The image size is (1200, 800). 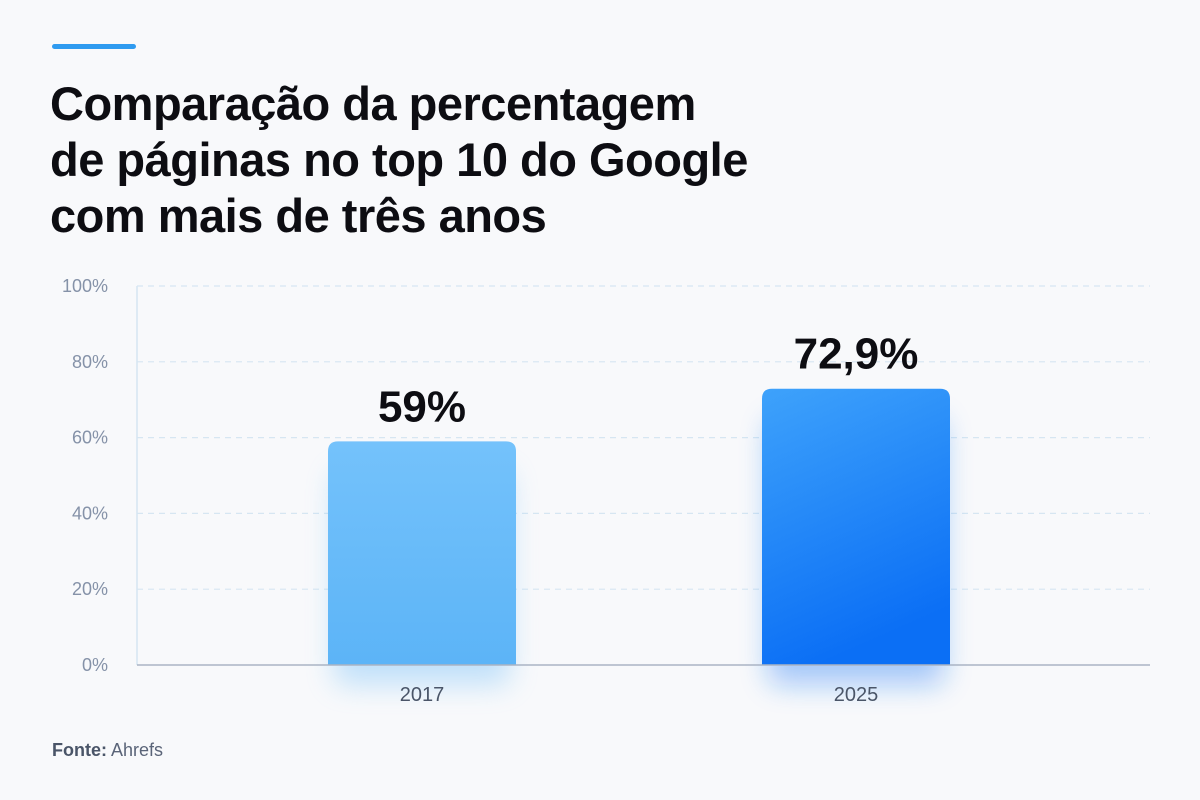 What do you see at coordinates (422, 695) in the screenshot?
I see `x-tick-label: 2017` at bounding box center [422, 695].